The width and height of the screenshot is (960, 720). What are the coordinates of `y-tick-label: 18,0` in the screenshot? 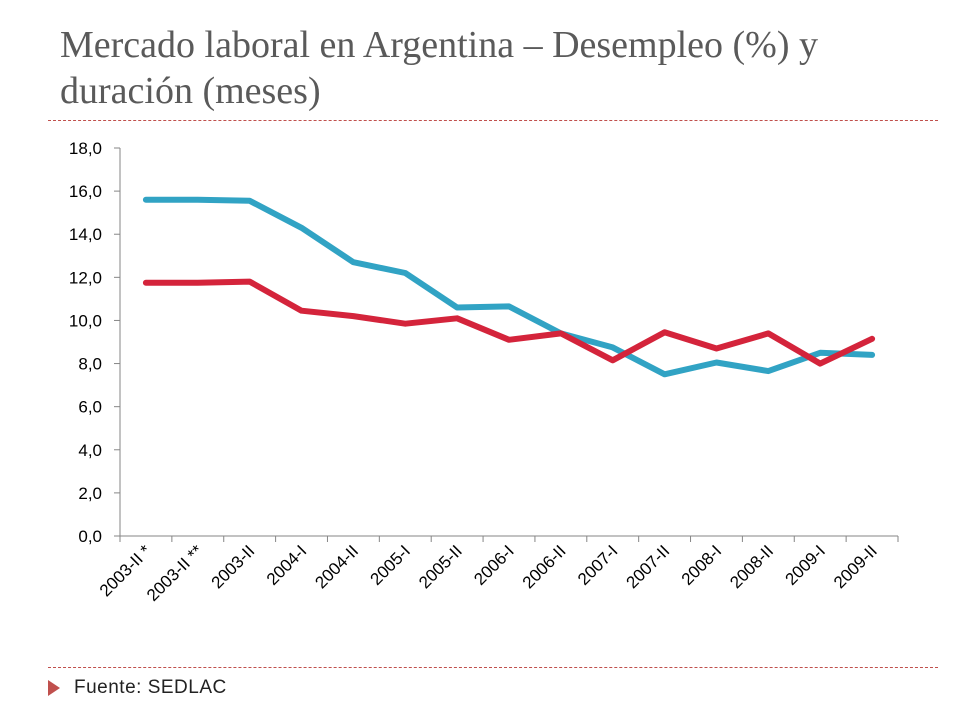 It's located at (85, 148).